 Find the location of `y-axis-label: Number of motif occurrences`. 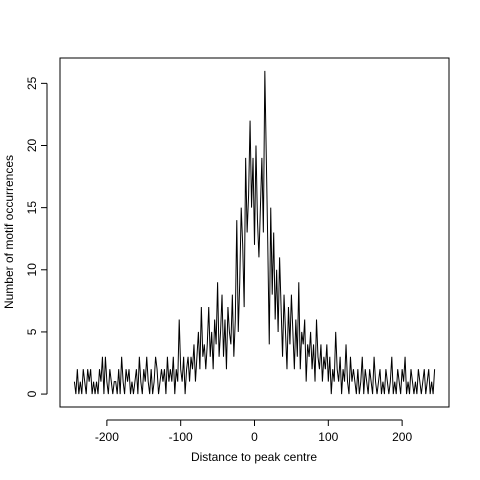

y-axis-label: Number of motif occurrences is located at coordinates (9, 232).